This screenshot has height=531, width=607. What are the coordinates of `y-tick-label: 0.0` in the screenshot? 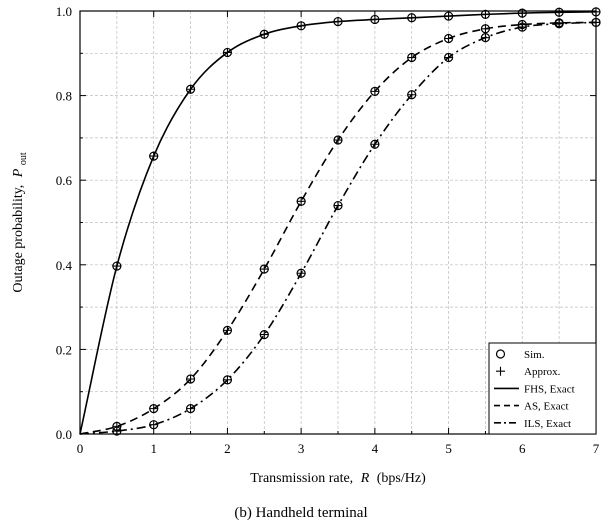 It's located at (64, 434).